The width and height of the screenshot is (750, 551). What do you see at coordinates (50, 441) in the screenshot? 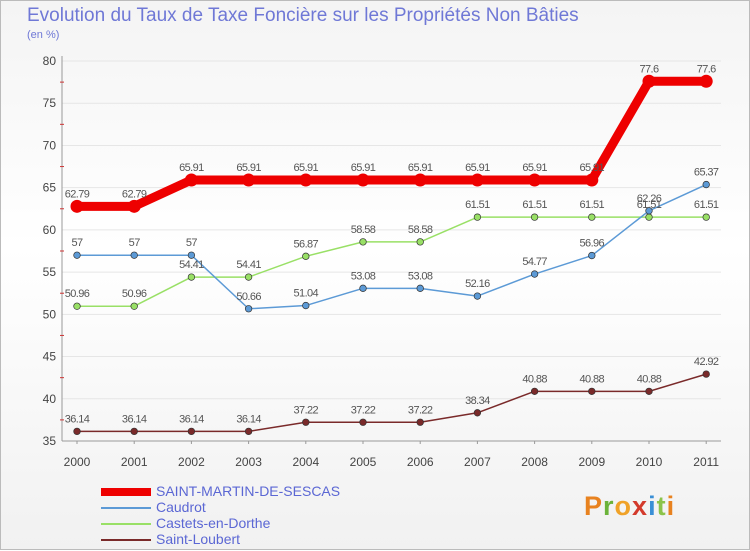
I see `y-tick-label: 35` at bounding box center [50, 441].